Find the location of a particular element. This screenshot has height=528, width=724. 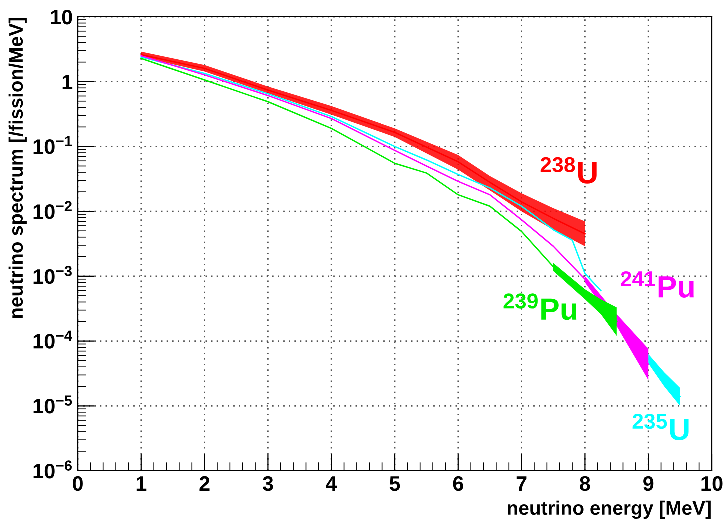

y-tick-label: 10$^{−4}$ is located at coordinates (53, 339).